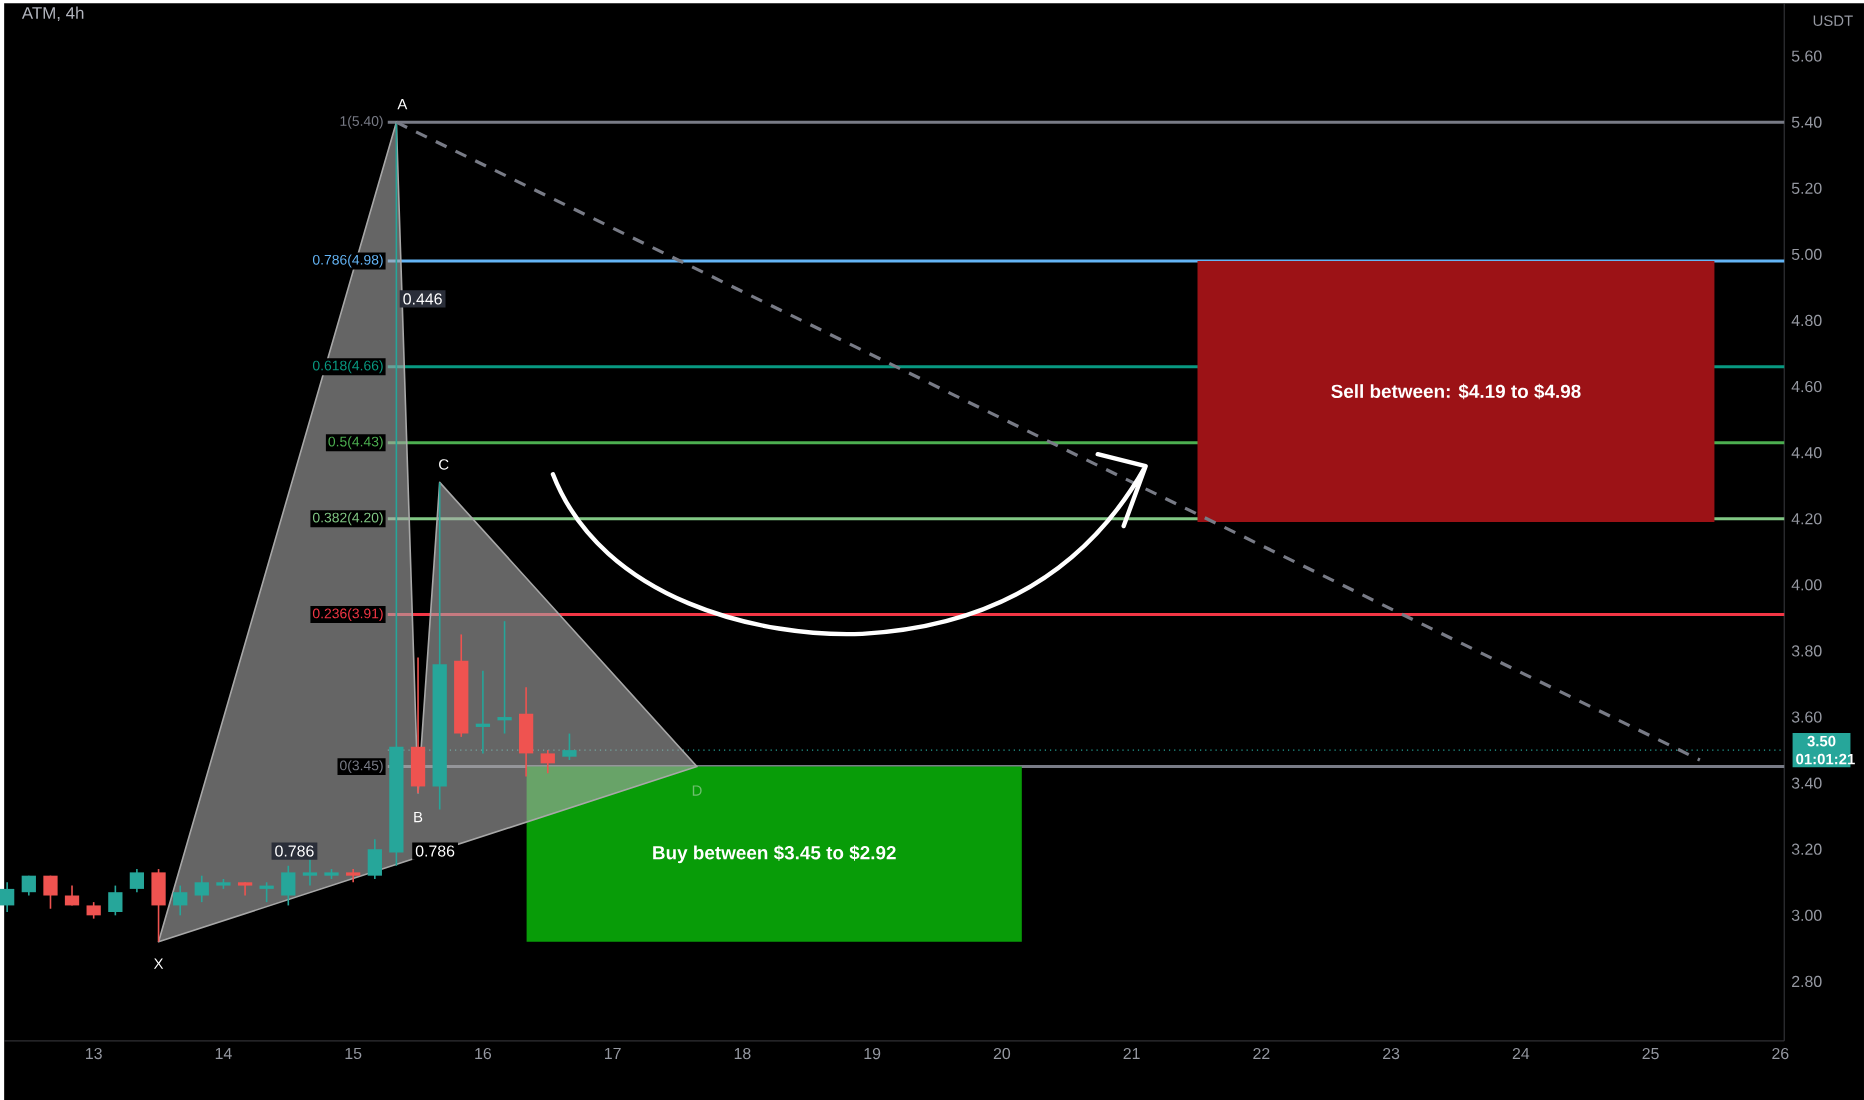 The image size is (1864, 1100). I want to click on chart-title: ATM, 4h, so click(52, 13).